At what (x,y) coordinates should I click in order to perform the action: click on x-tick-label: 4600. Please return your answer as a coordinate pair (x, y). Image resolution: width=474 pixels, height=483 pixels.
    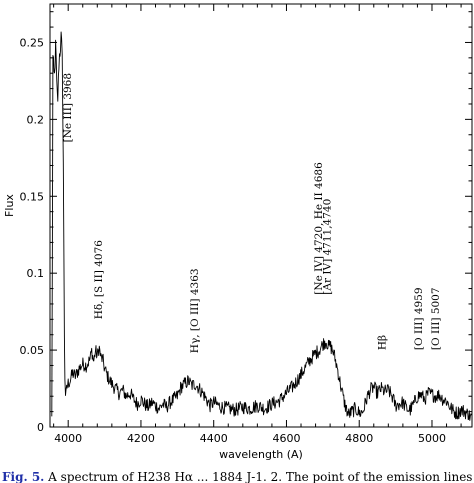
    Looking at the image, I should click on (286, 438).